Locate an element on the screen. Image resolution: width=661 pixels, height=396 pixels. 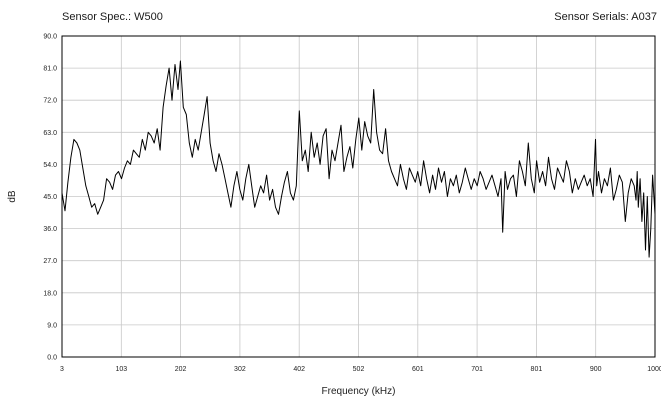
x-axis-label: Frequency (kHz) is located at coordinates (359, 391).